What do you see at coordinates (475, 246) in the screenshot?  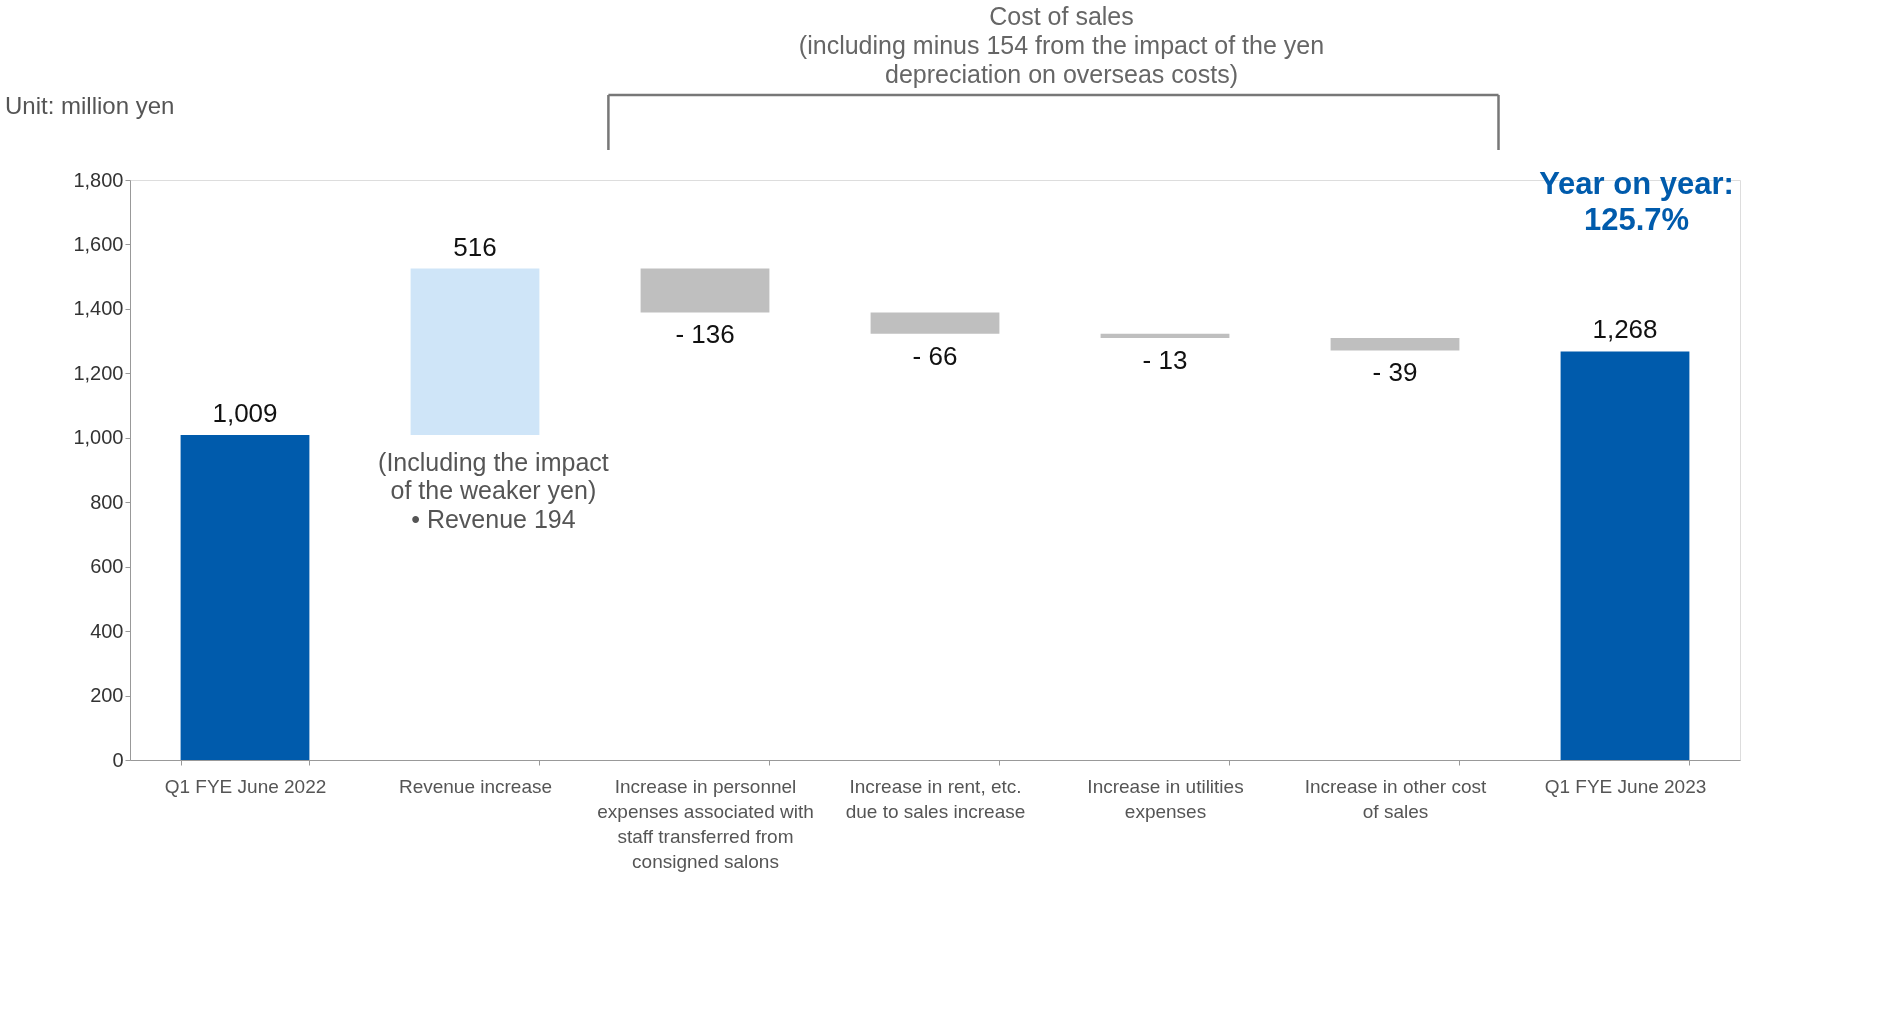 I see `data-label: 516` at bounding box center [475, 246].